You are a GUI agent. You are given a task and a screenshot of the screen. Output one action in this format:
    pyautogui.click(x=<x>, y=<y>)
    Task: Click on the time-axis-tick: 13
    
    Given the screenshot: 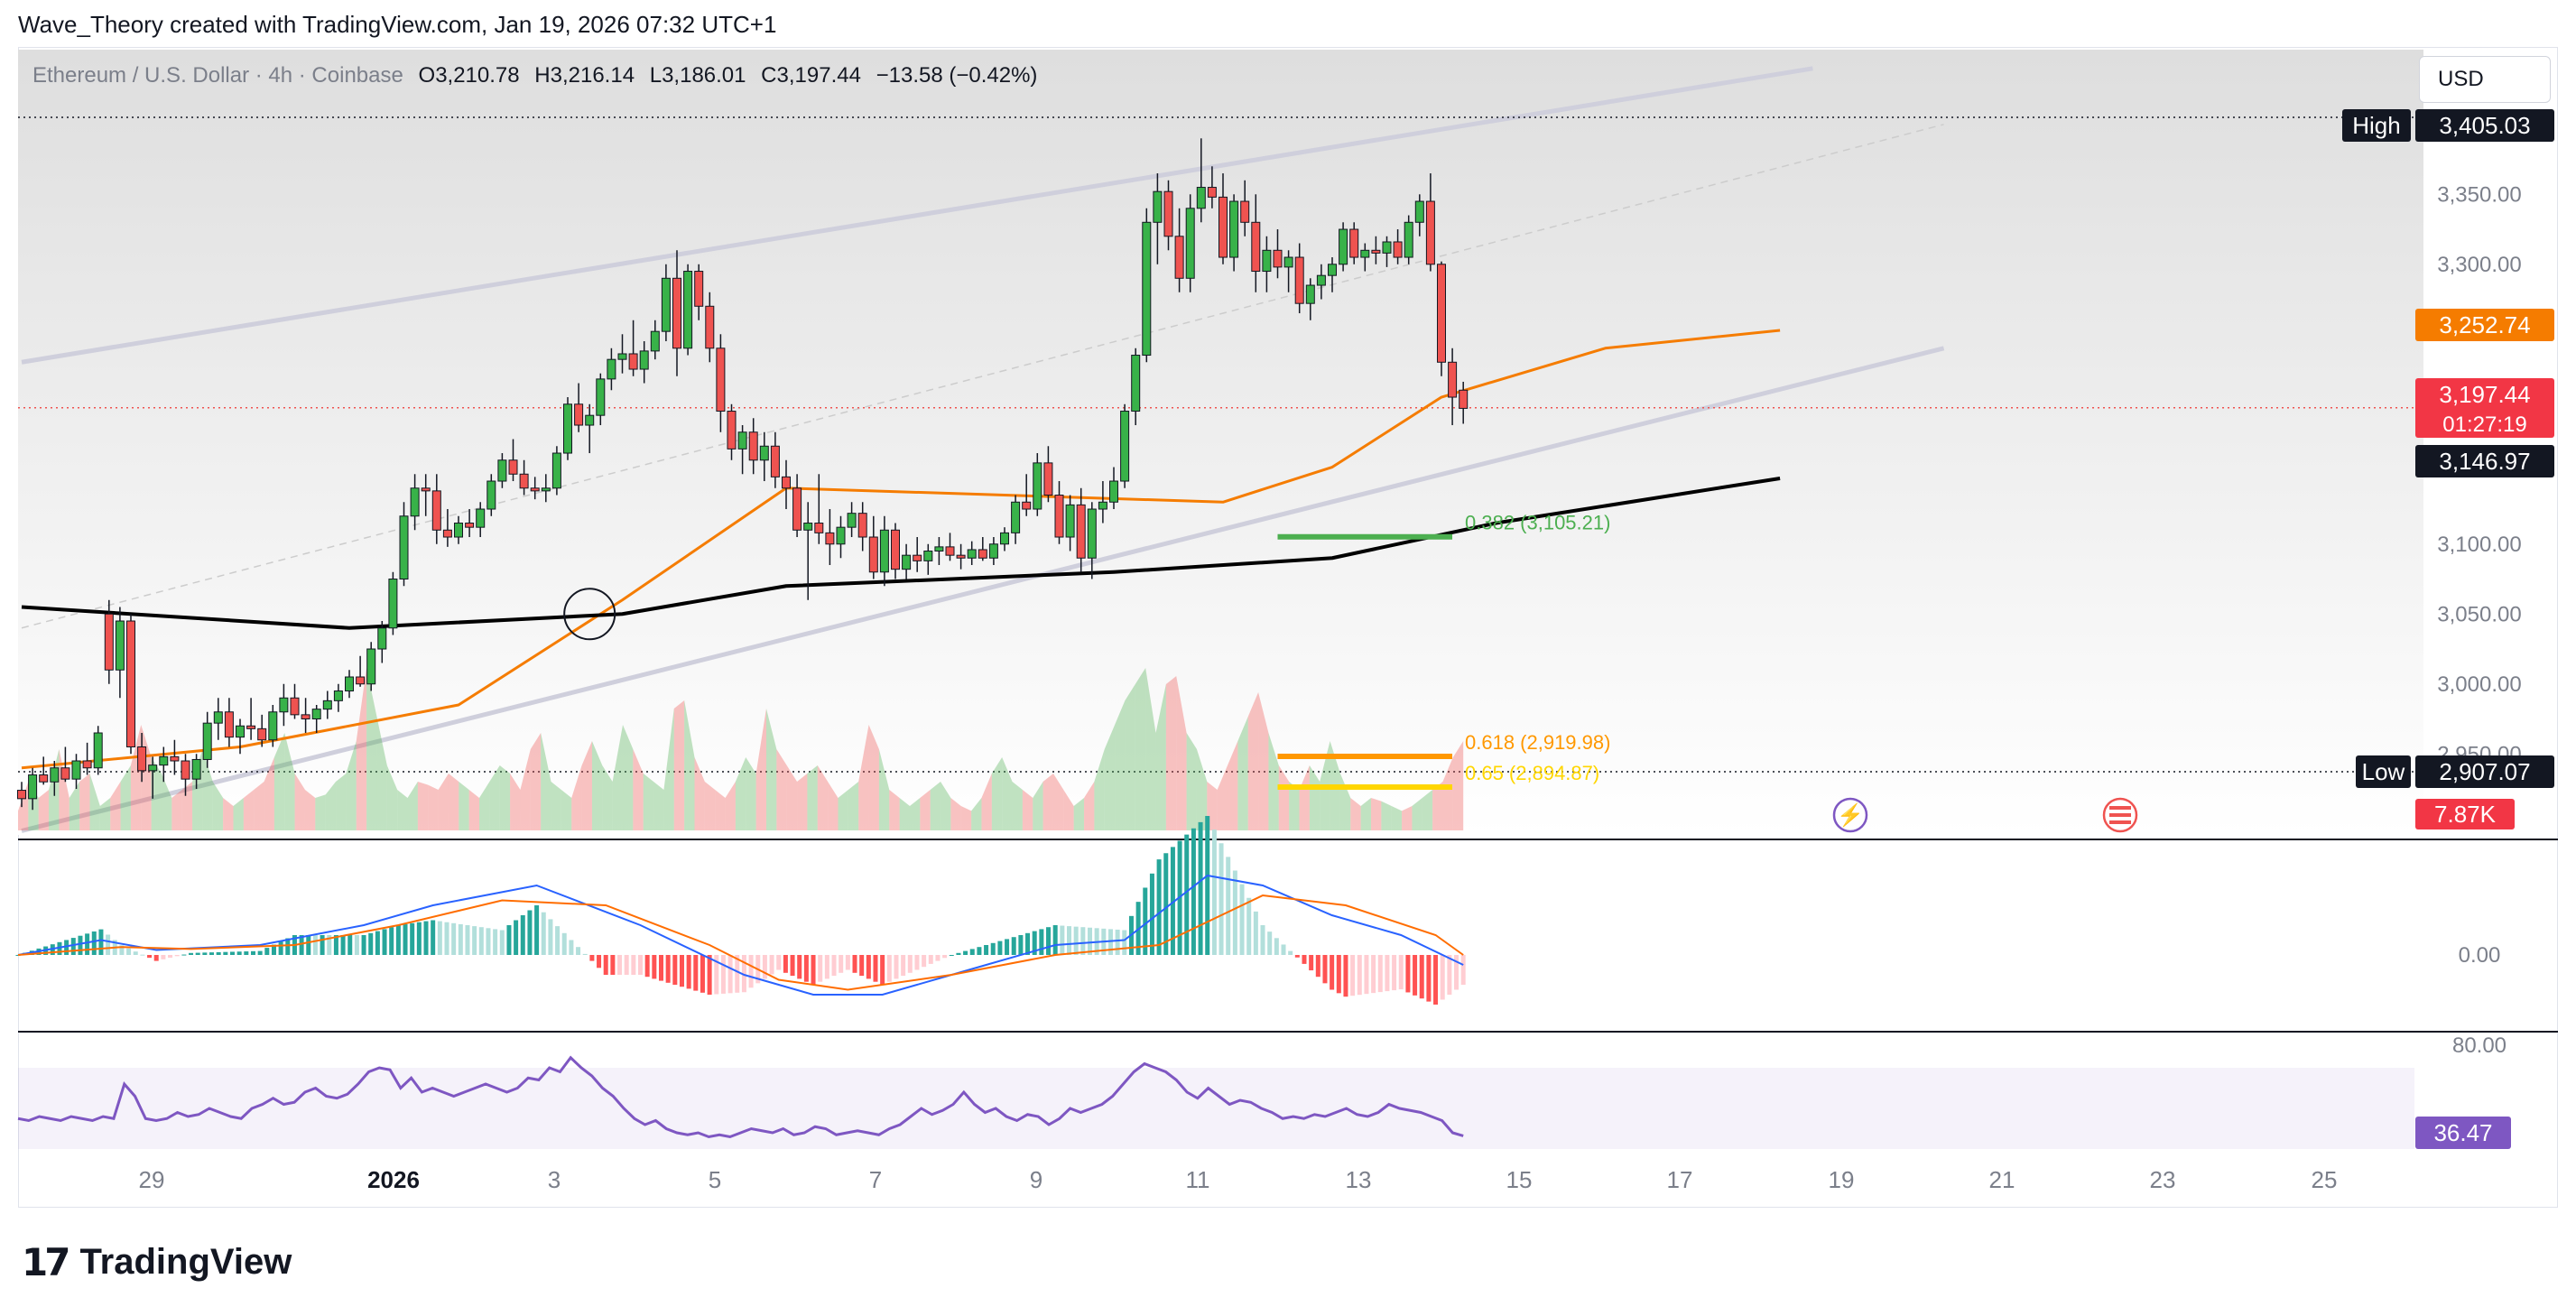 What is the action you would take?
    pyautogui.click(x=1359, y=1180)
    